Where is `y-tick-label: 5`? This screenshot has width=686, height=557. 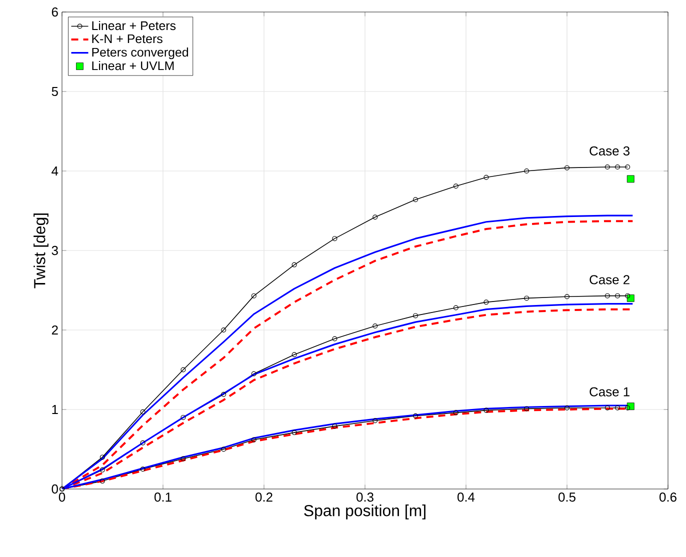
y-tick-label: 5 is located at coordinates (55, 91).